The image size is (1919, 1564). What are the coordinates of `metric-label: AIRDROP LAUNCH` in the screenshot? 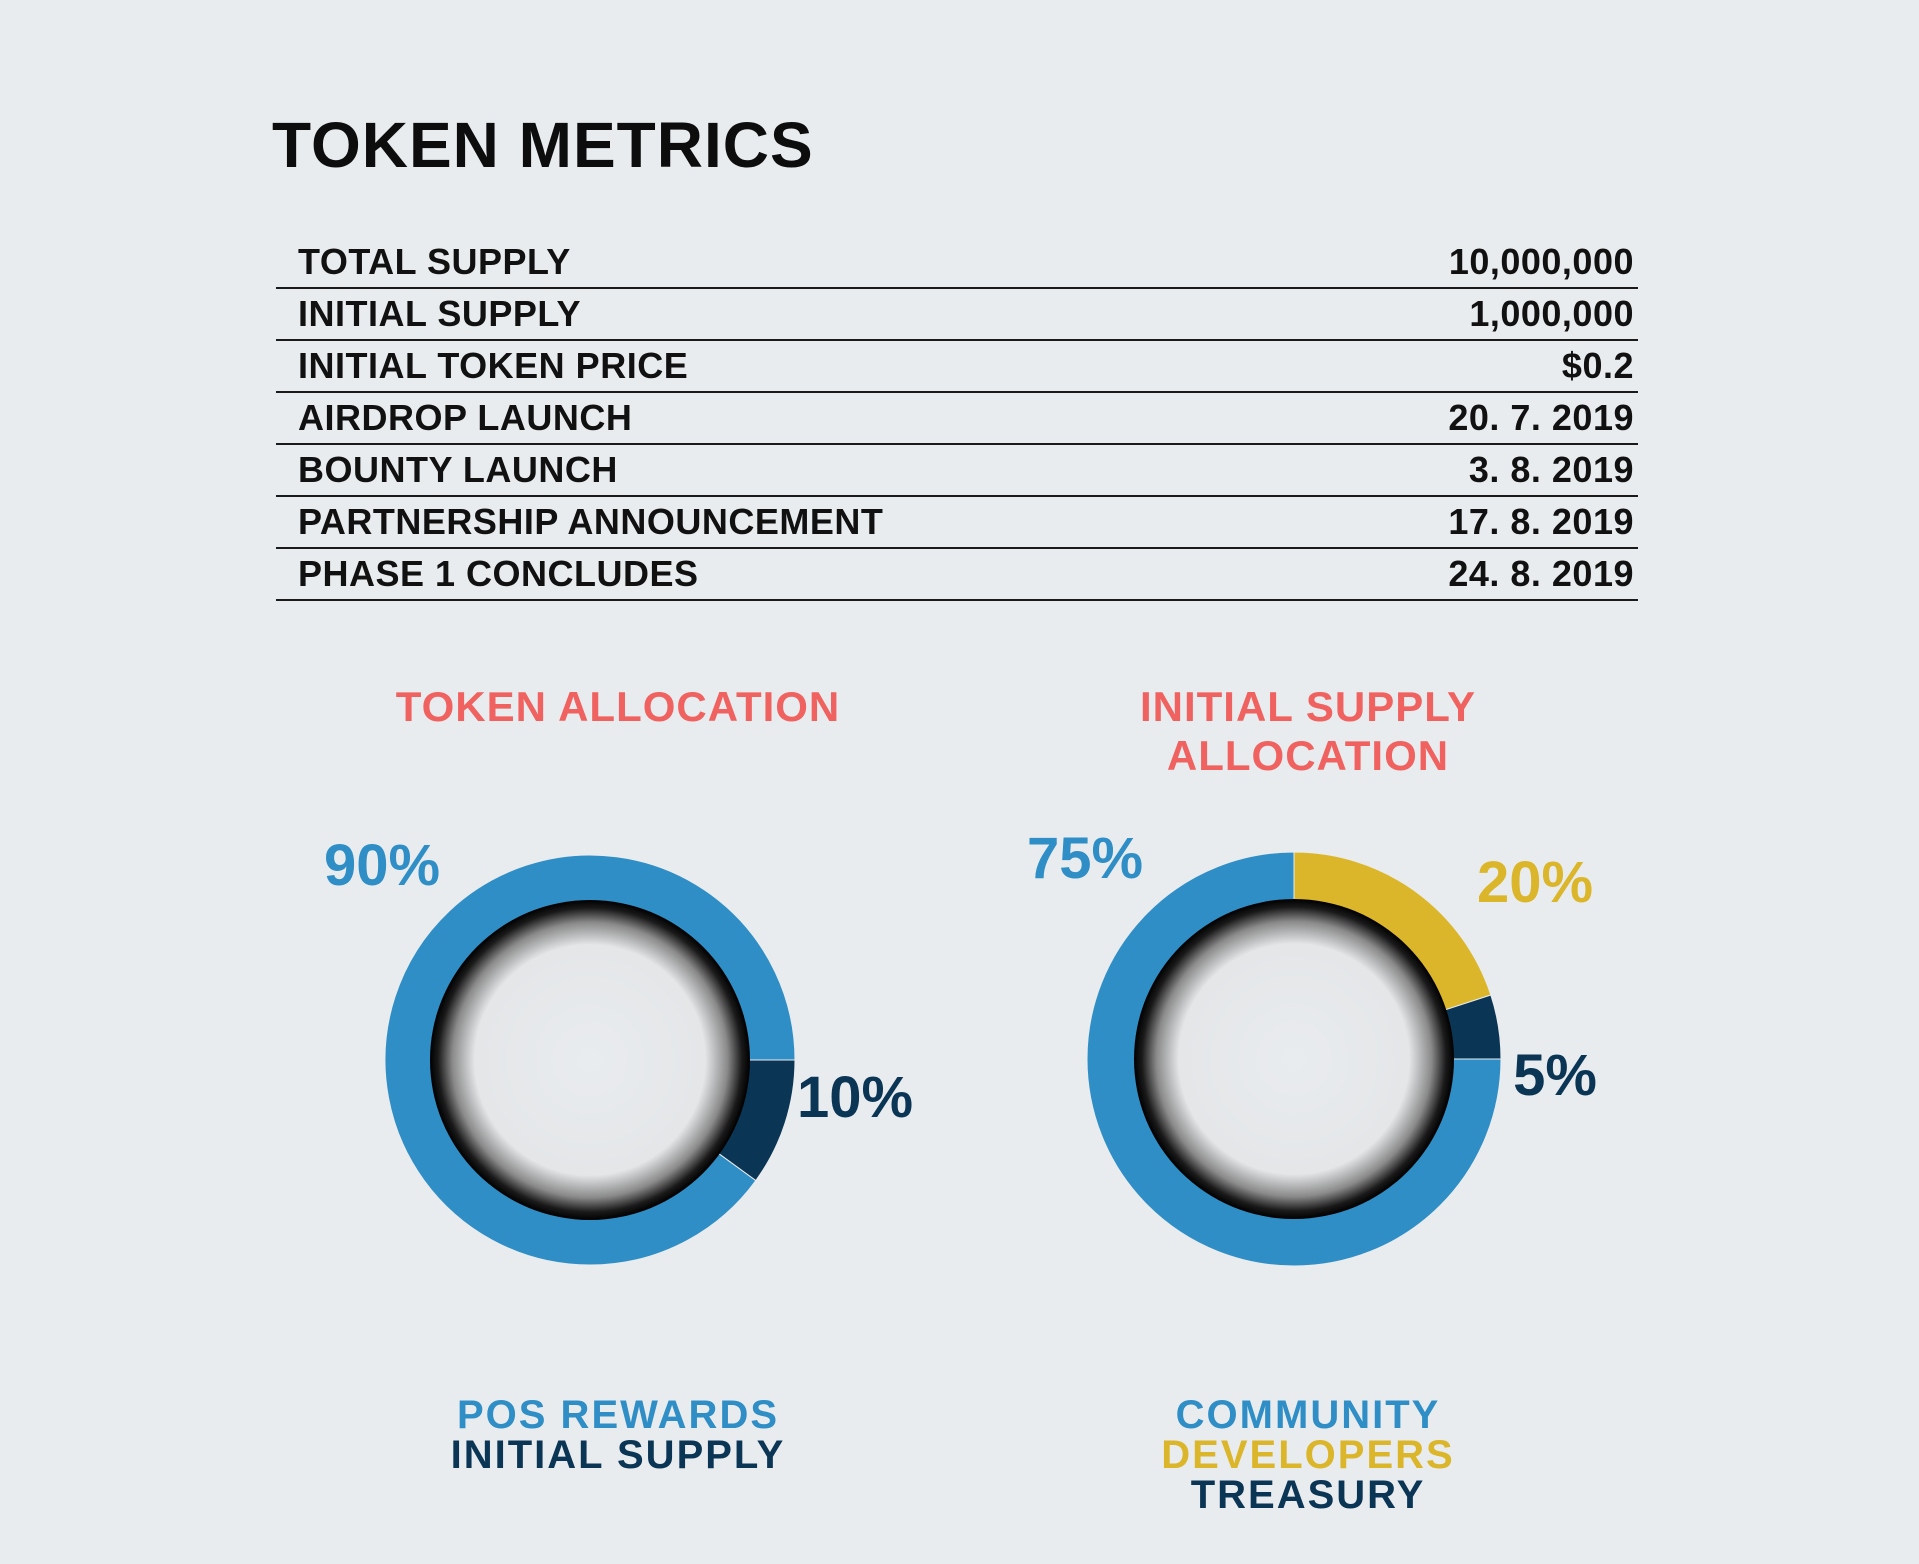 It's located at (465, 417).